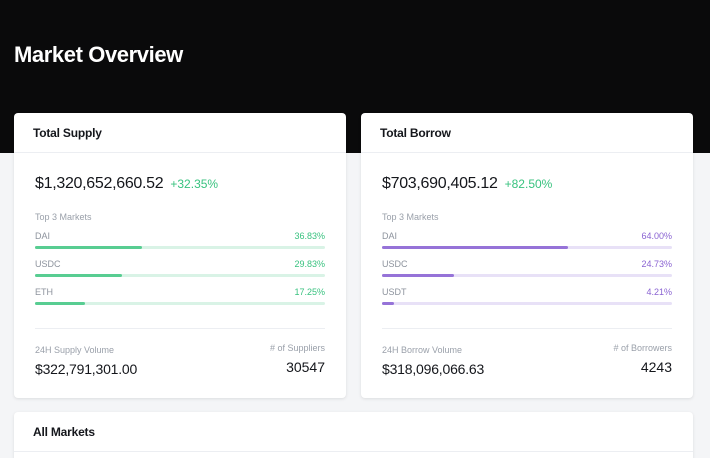 This screenshot has height=458, width=710. Describe the element at coordinates (297, 348) in the screenshot. I see `suppliers-count-label: # of Suppliers` at that location.